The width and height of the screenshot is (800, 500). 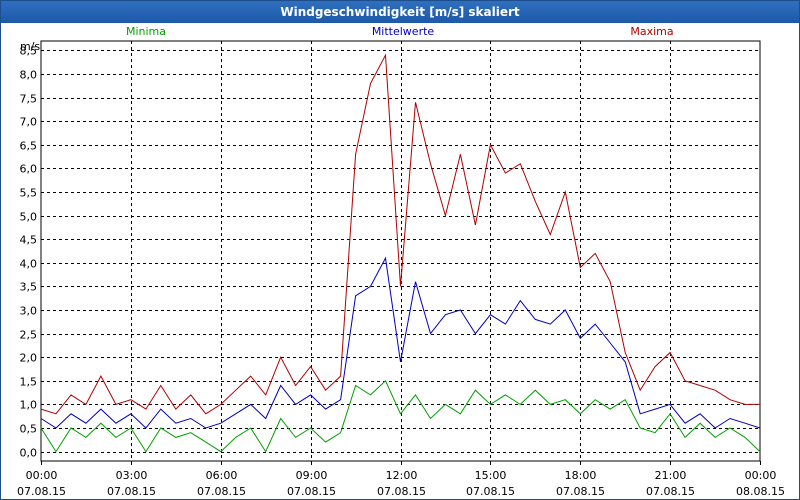 I want to click on y-tick-label: 1,0, so click(x=29, y=405).